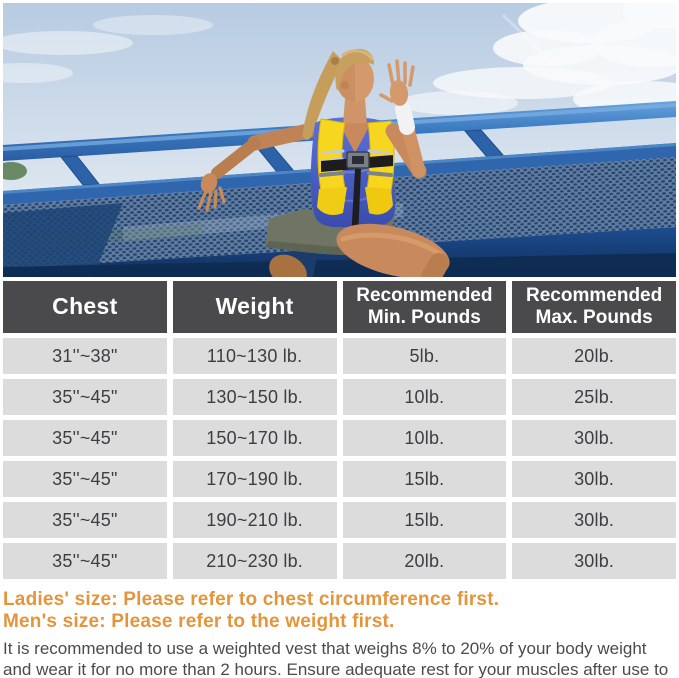 Image resolution: width=679 pixels, height=678 pixels. Describe the element at coordinates (356, 178) in the screenshot. I see `weighted-vest` at that location.